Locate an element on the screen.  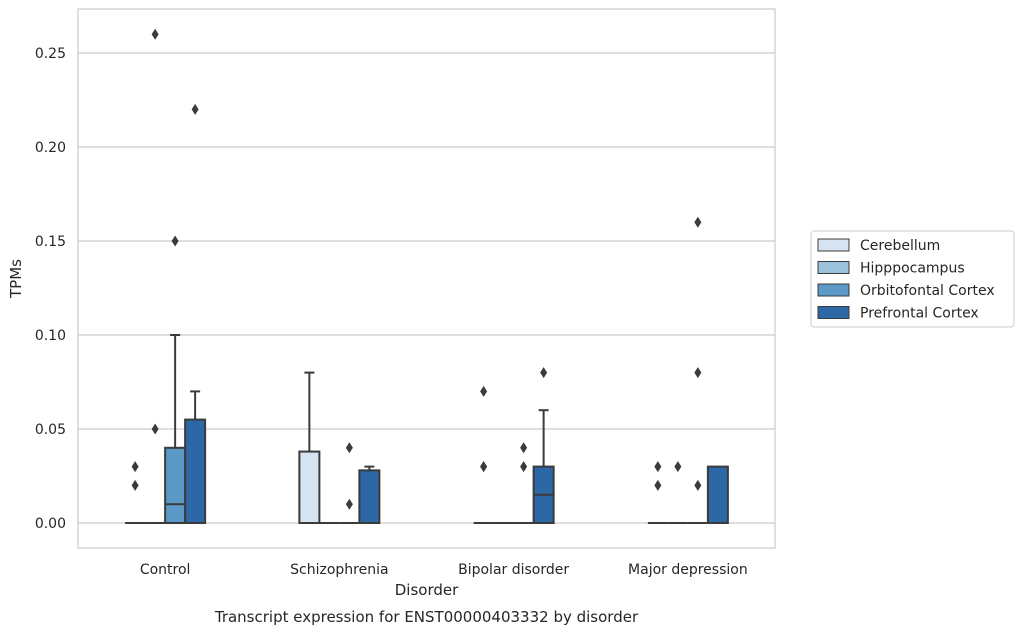
x-tick-label: Control is located at coordinates (165, 570).